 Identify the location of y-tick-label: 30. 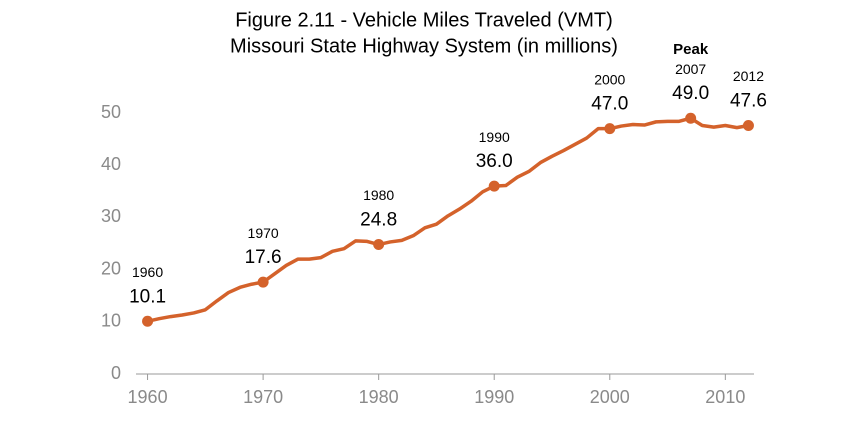
(111, 216).